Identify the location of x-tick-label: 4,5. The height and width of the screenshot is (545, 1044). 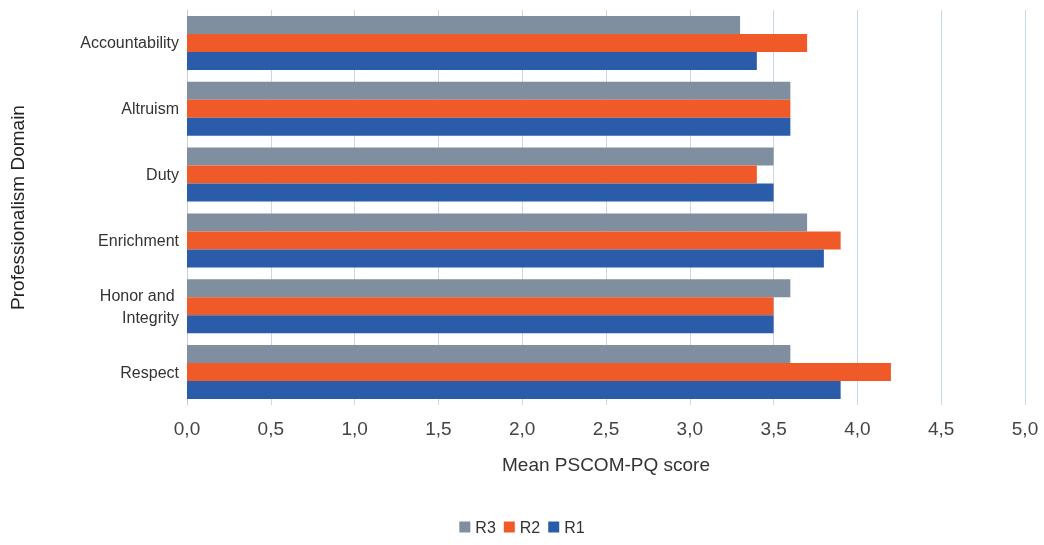
(941, 428).